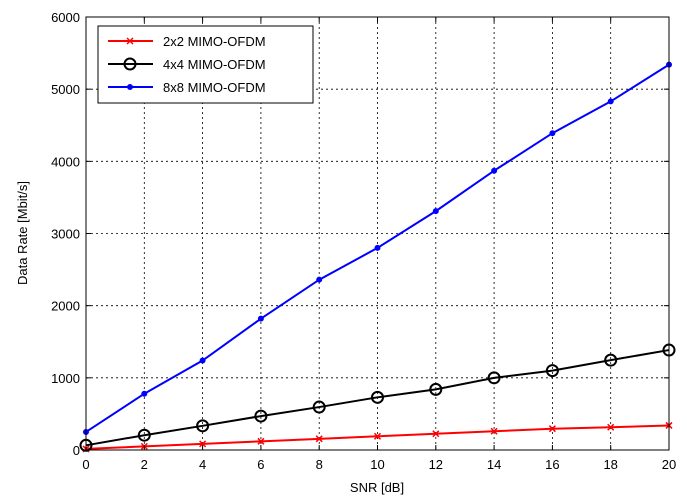 The height and width of the screenshot is (501, 687). I want to click on x-tick-label: 4, so click(202, 464).